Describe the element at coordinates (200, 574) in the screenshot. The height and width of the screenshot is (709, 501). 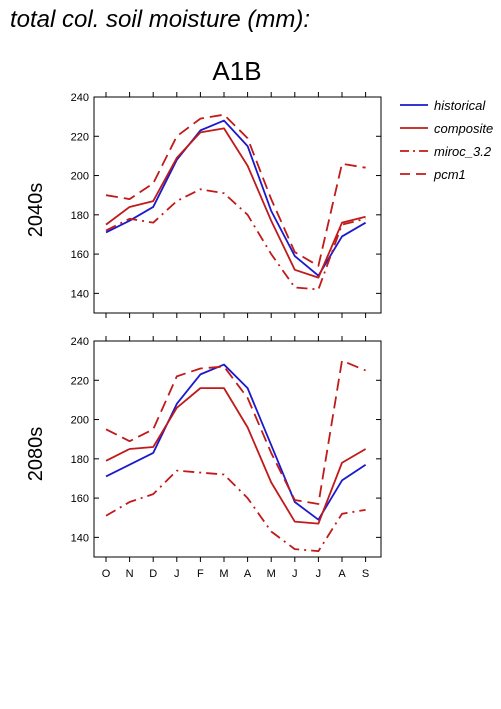
I see `x-tick-label: F` at that location.